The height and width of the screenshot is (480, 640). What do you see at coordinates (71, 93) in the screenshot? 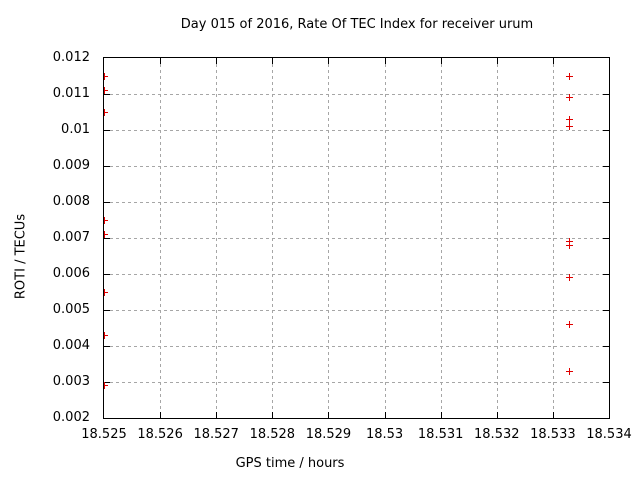
I see `y-tick-label: 0.011` at bounding box center [71, 93].